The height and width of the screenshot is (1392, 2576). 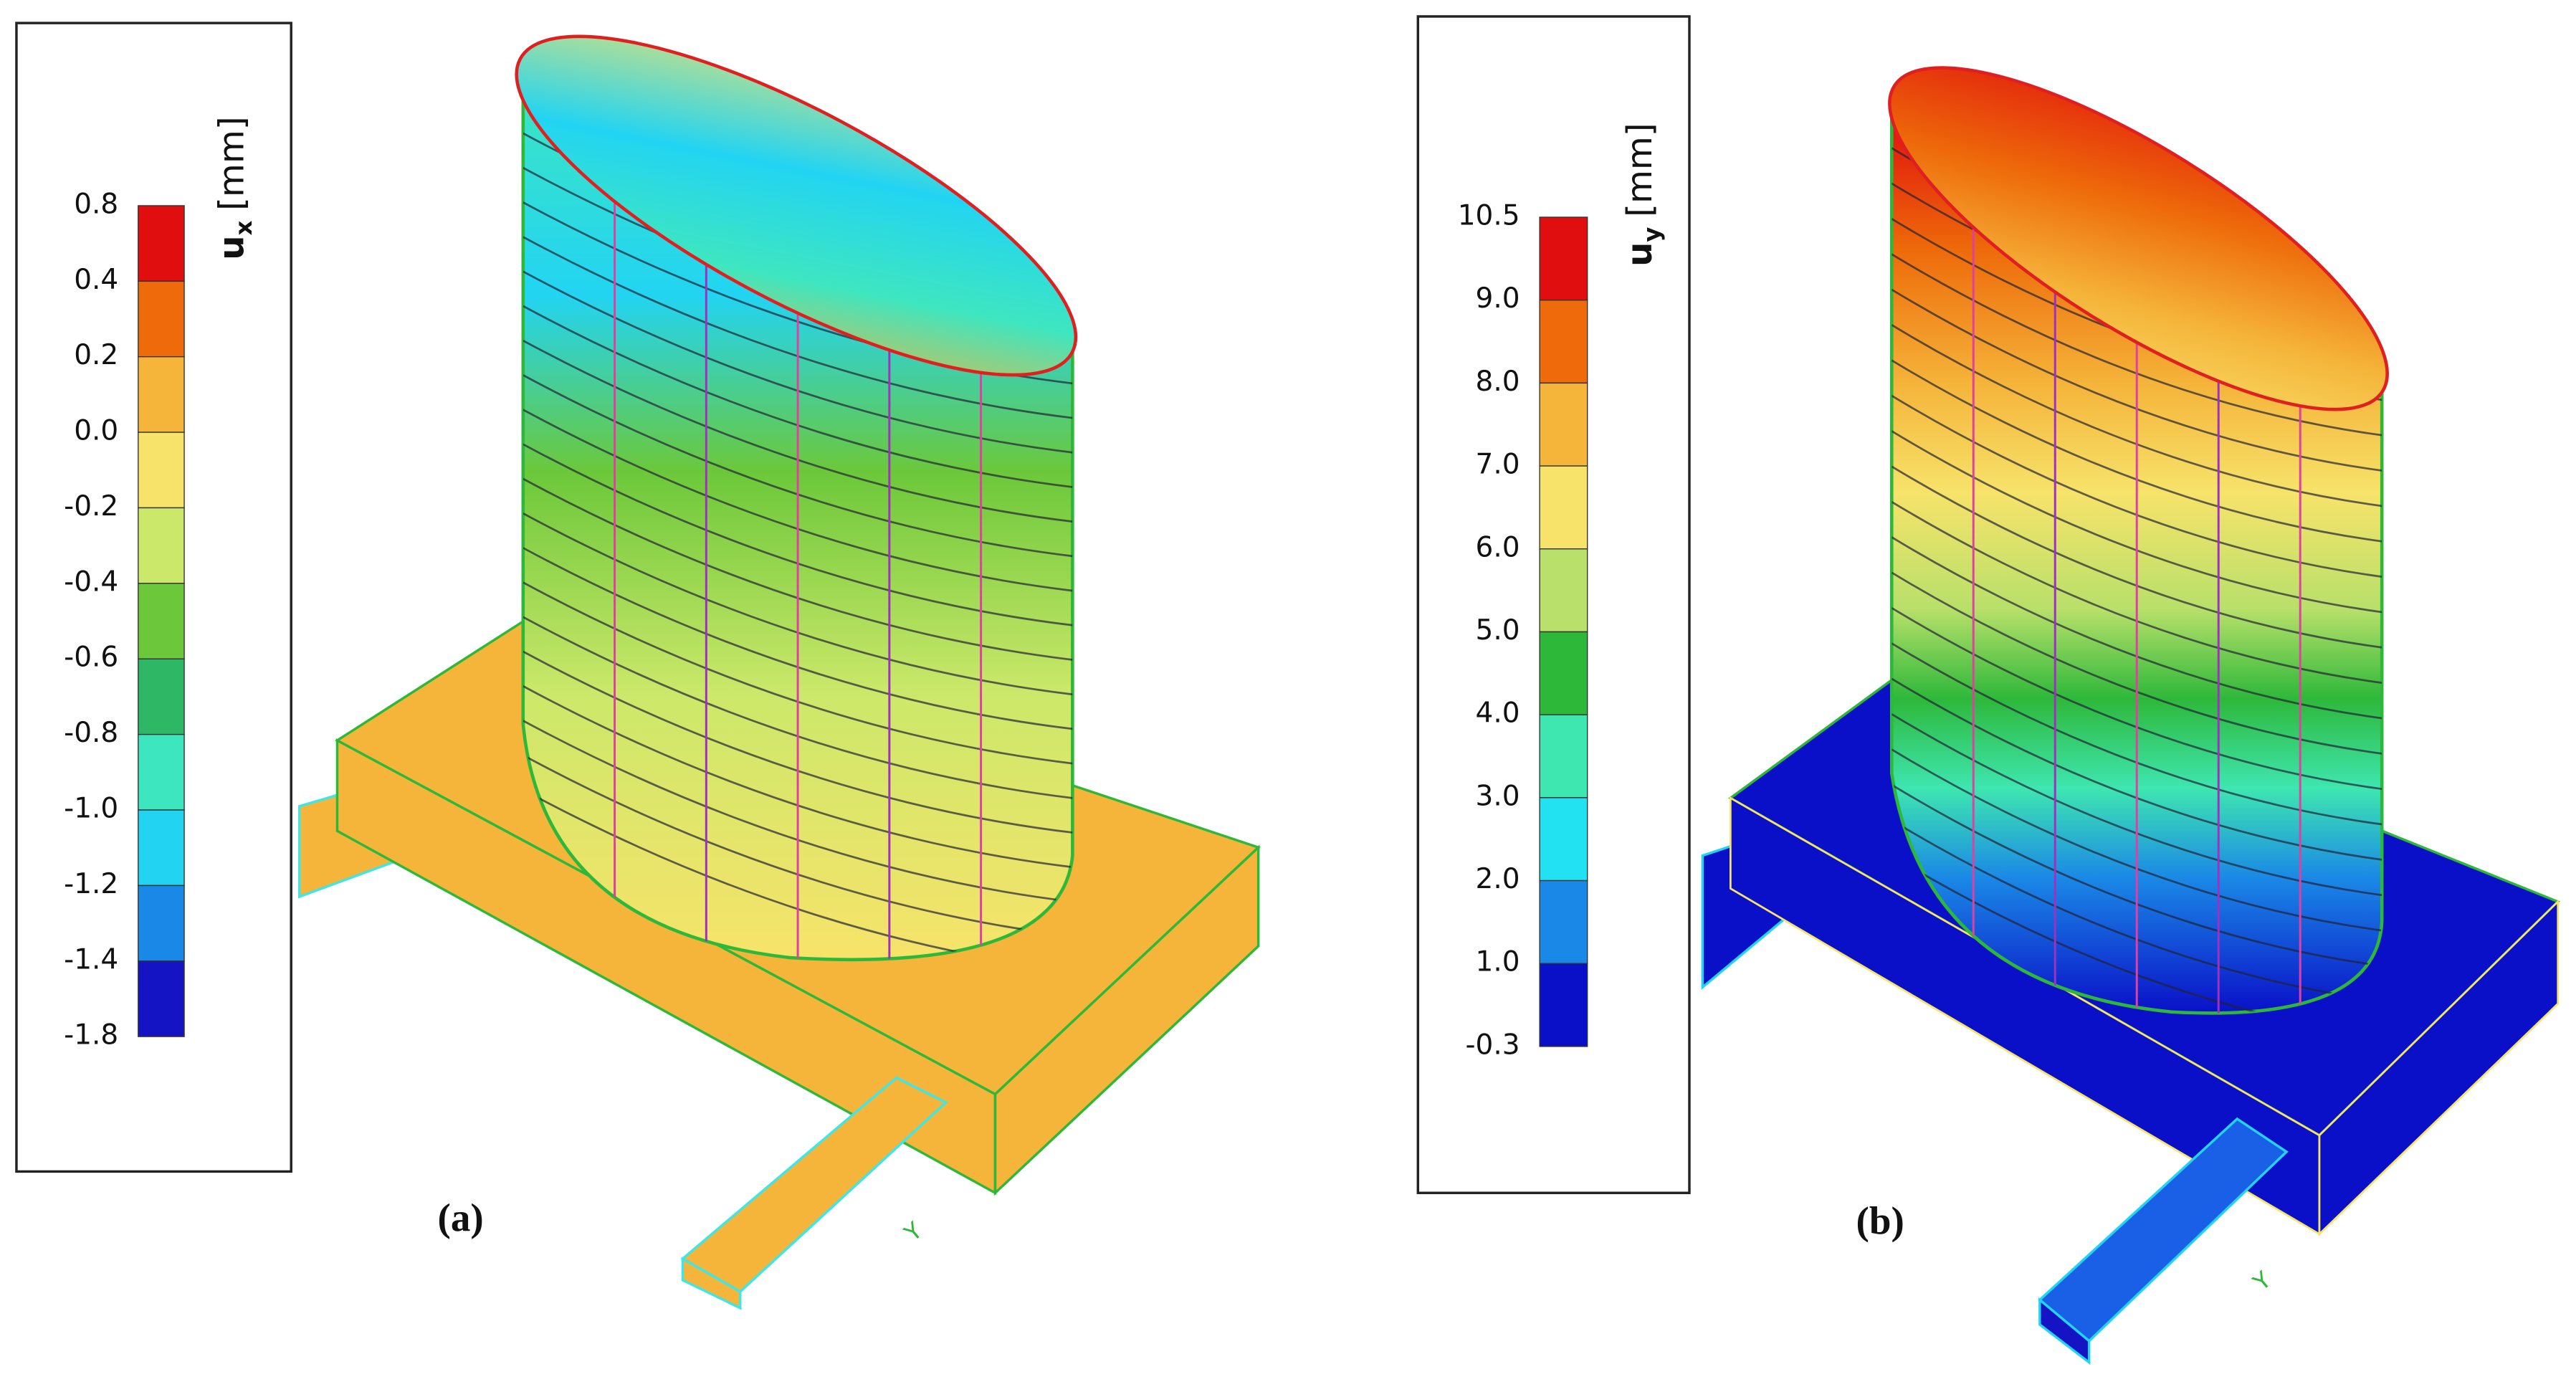 I want to click on legend-label: -0.8, so click(x=91, y=733).